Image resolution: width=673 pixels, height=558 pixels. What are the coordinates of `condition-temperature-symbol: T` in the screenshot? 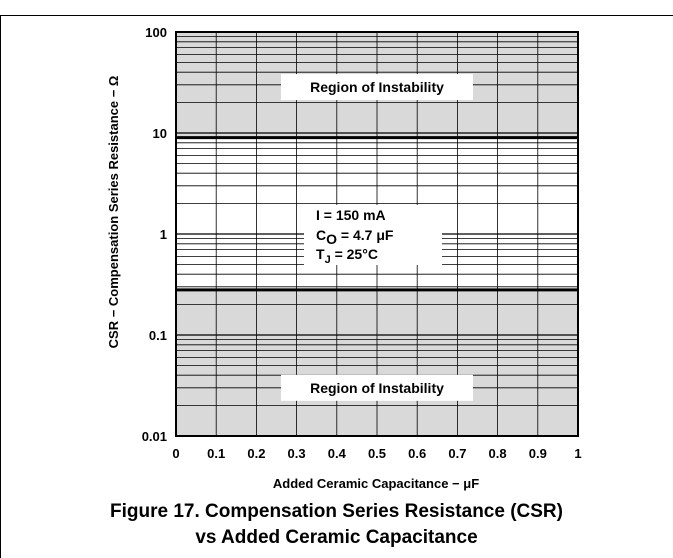 It's located at (320, 254).